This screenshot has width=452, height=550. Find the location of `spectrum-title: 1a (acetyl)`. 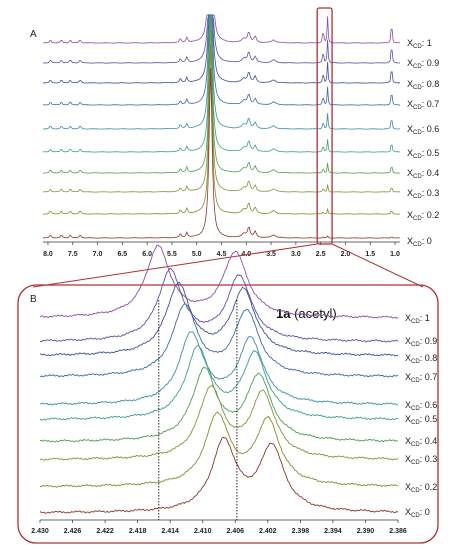

spectrum-title: 1a (acetyl) is located at coordinates (306, 313).